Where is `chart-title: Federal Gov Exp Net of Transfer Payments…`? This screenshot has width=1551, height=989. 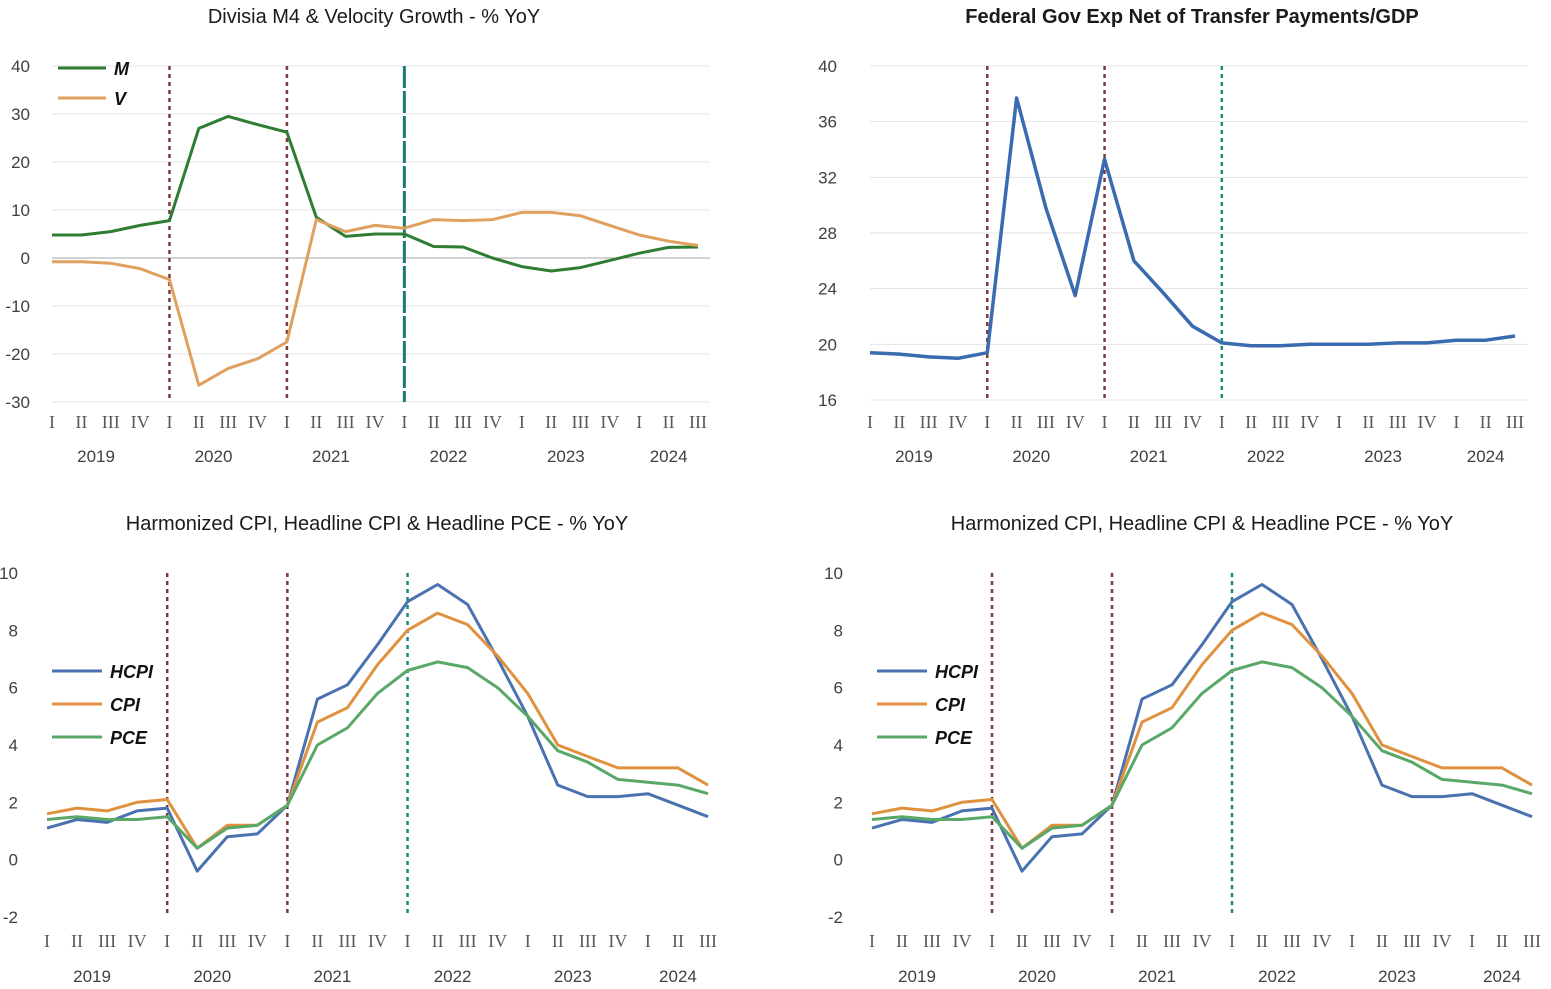 chart-title: Federal Gov Exp Net of Transfer Payments… is located at coordinates (1191, 17).